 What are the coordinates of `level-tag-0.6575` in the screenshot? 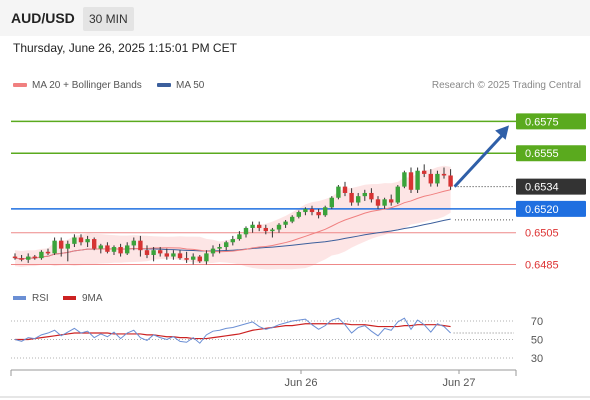 It's located at (551, 121).